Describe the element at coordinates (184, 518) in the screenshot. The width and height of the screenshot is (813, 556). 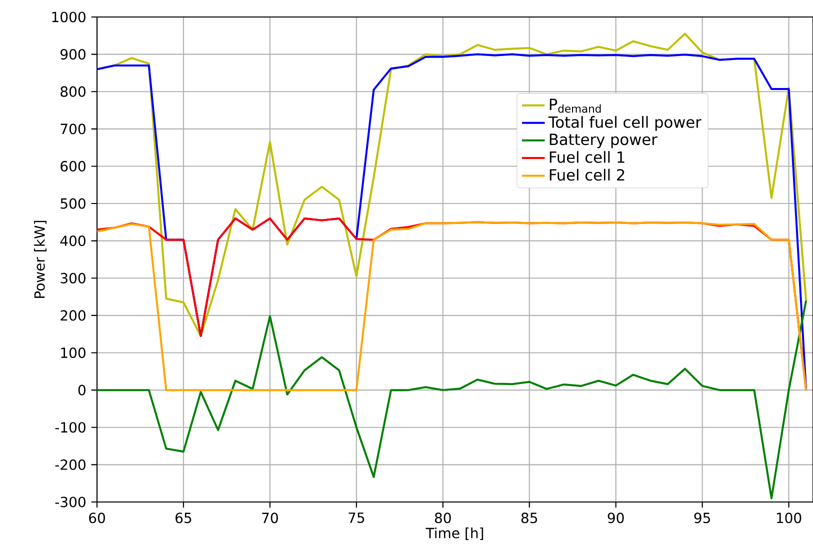
I see `x-tick-label: 65` at that location.